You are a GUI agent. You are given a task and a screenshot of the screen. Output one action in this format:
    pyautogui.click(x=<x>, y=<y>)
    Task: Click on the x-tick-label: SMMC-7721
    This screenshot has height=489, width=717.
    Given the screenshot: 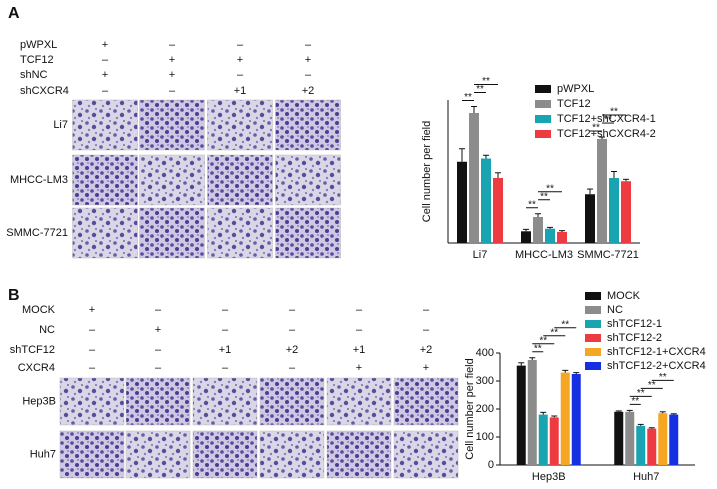 What is the action you would take?
    pyautogui.click(x=608, y=255)
    